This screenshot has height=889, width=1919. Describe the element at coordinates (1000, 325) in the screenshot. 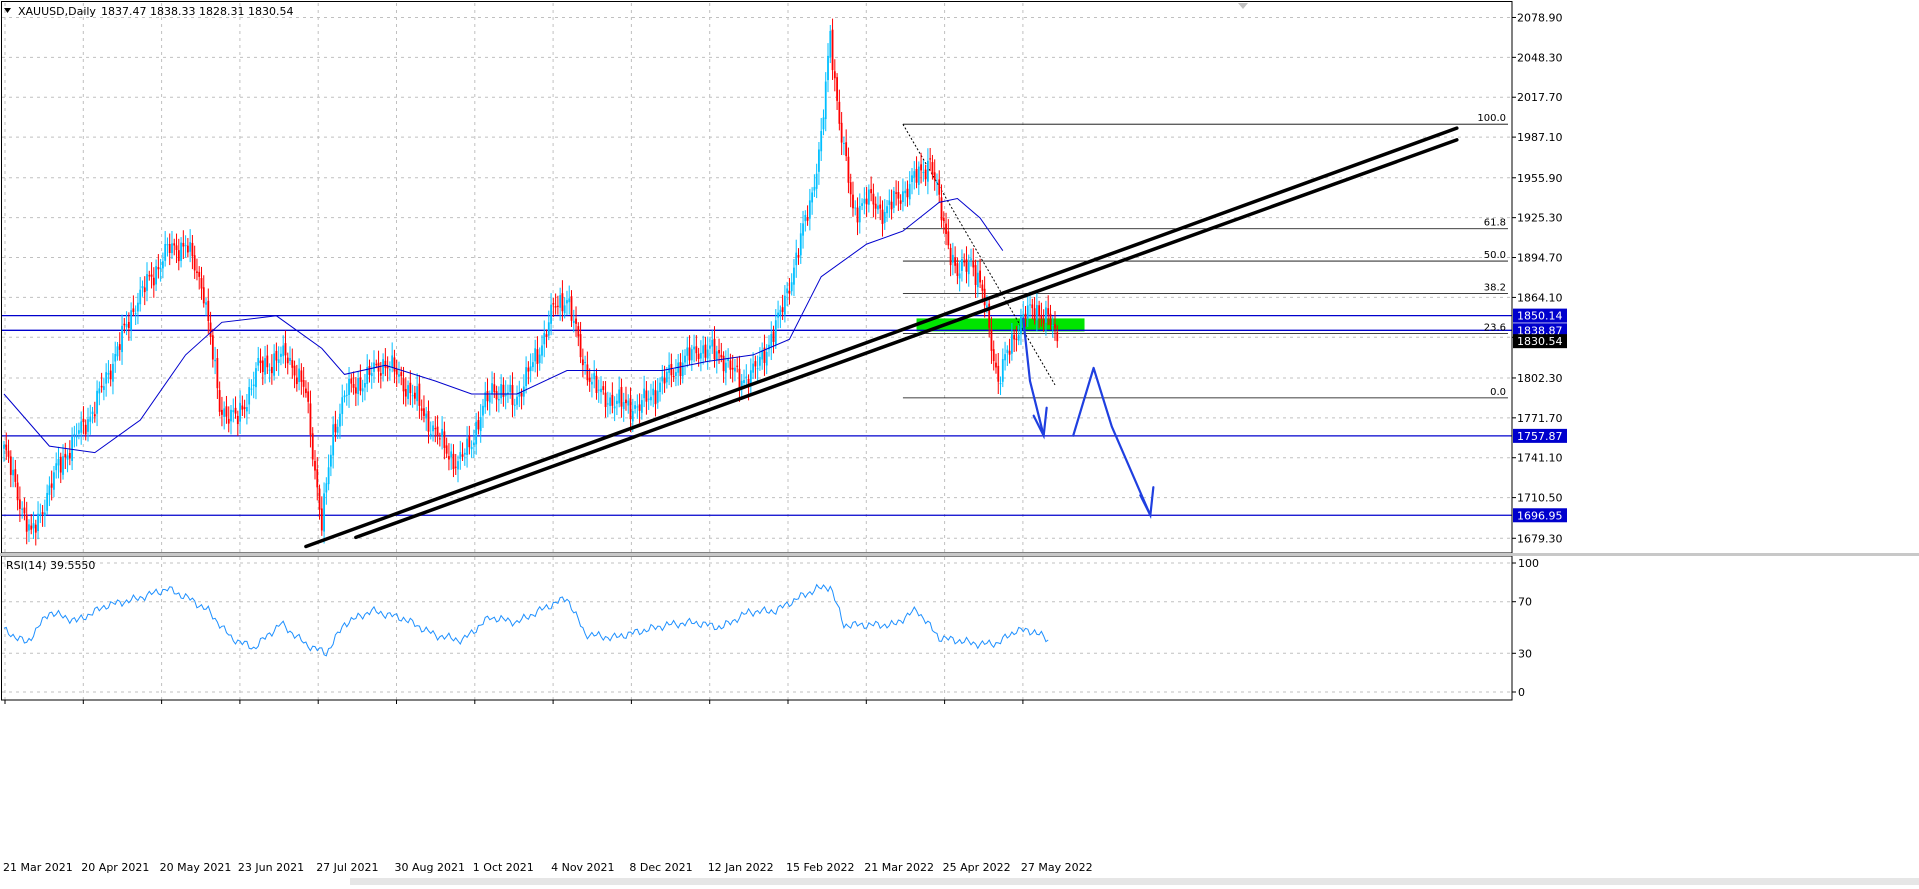

I see `support-zone` at that location.